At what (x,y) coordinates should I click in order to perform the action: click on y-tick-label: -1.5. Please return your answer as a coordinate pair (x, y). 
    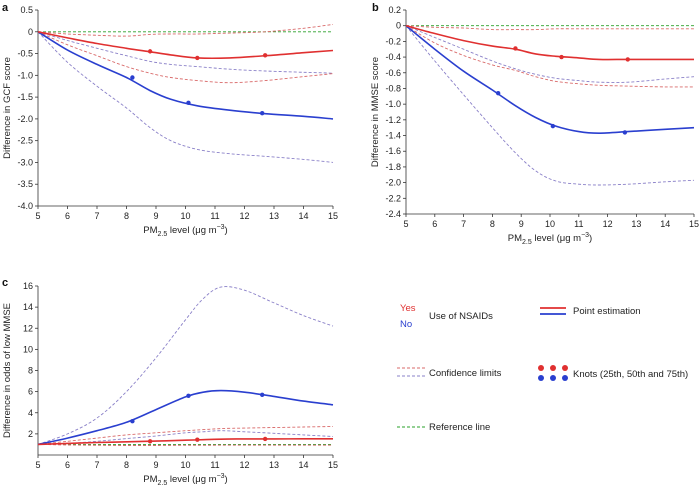
    Looking at the image, I should click on (25, 97).